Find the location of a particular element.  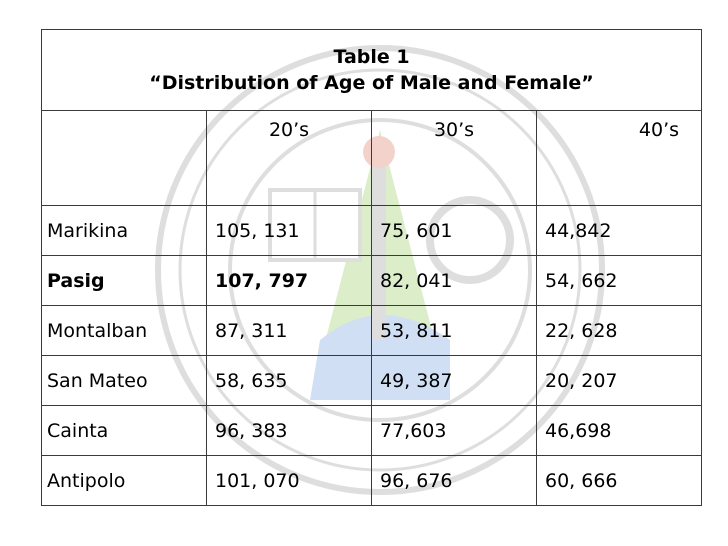

column-header-20s: 20’s is located at coordinates (289, 158).